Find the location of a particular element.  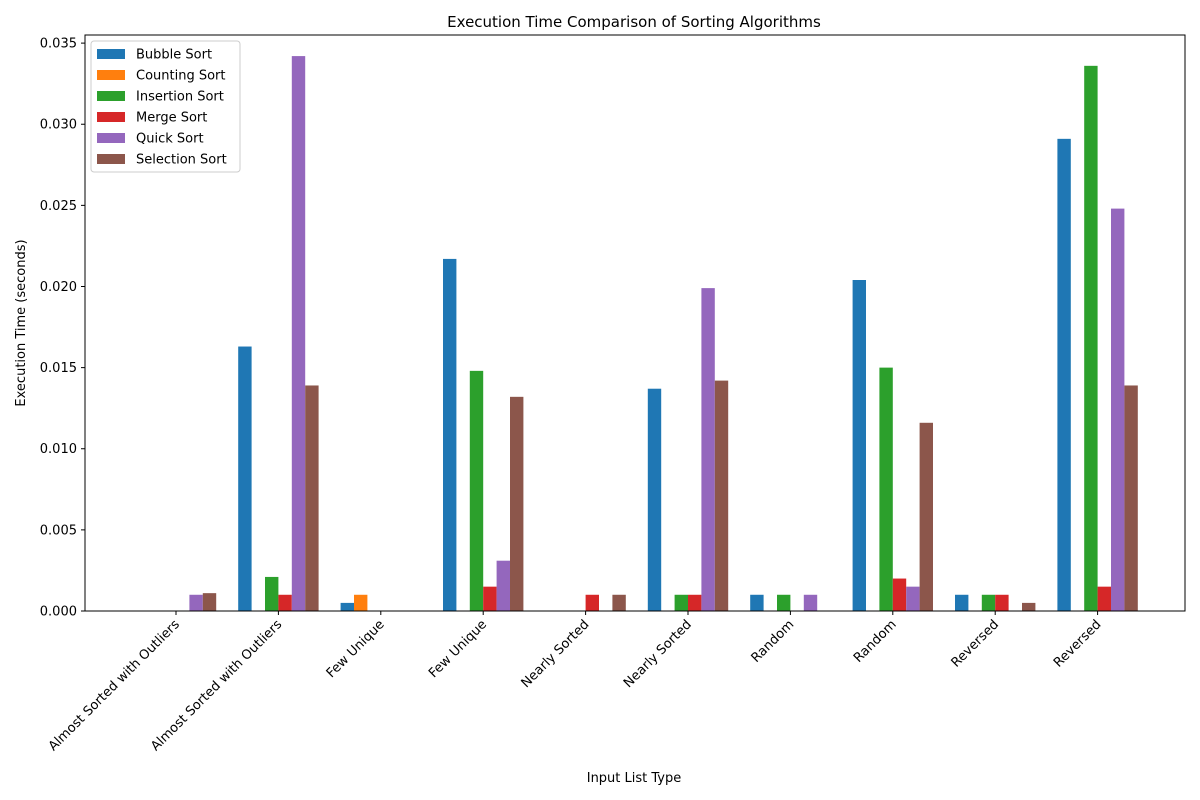

y-axis-title: Execution Time (seconds) is located at coordinates (21, 322).